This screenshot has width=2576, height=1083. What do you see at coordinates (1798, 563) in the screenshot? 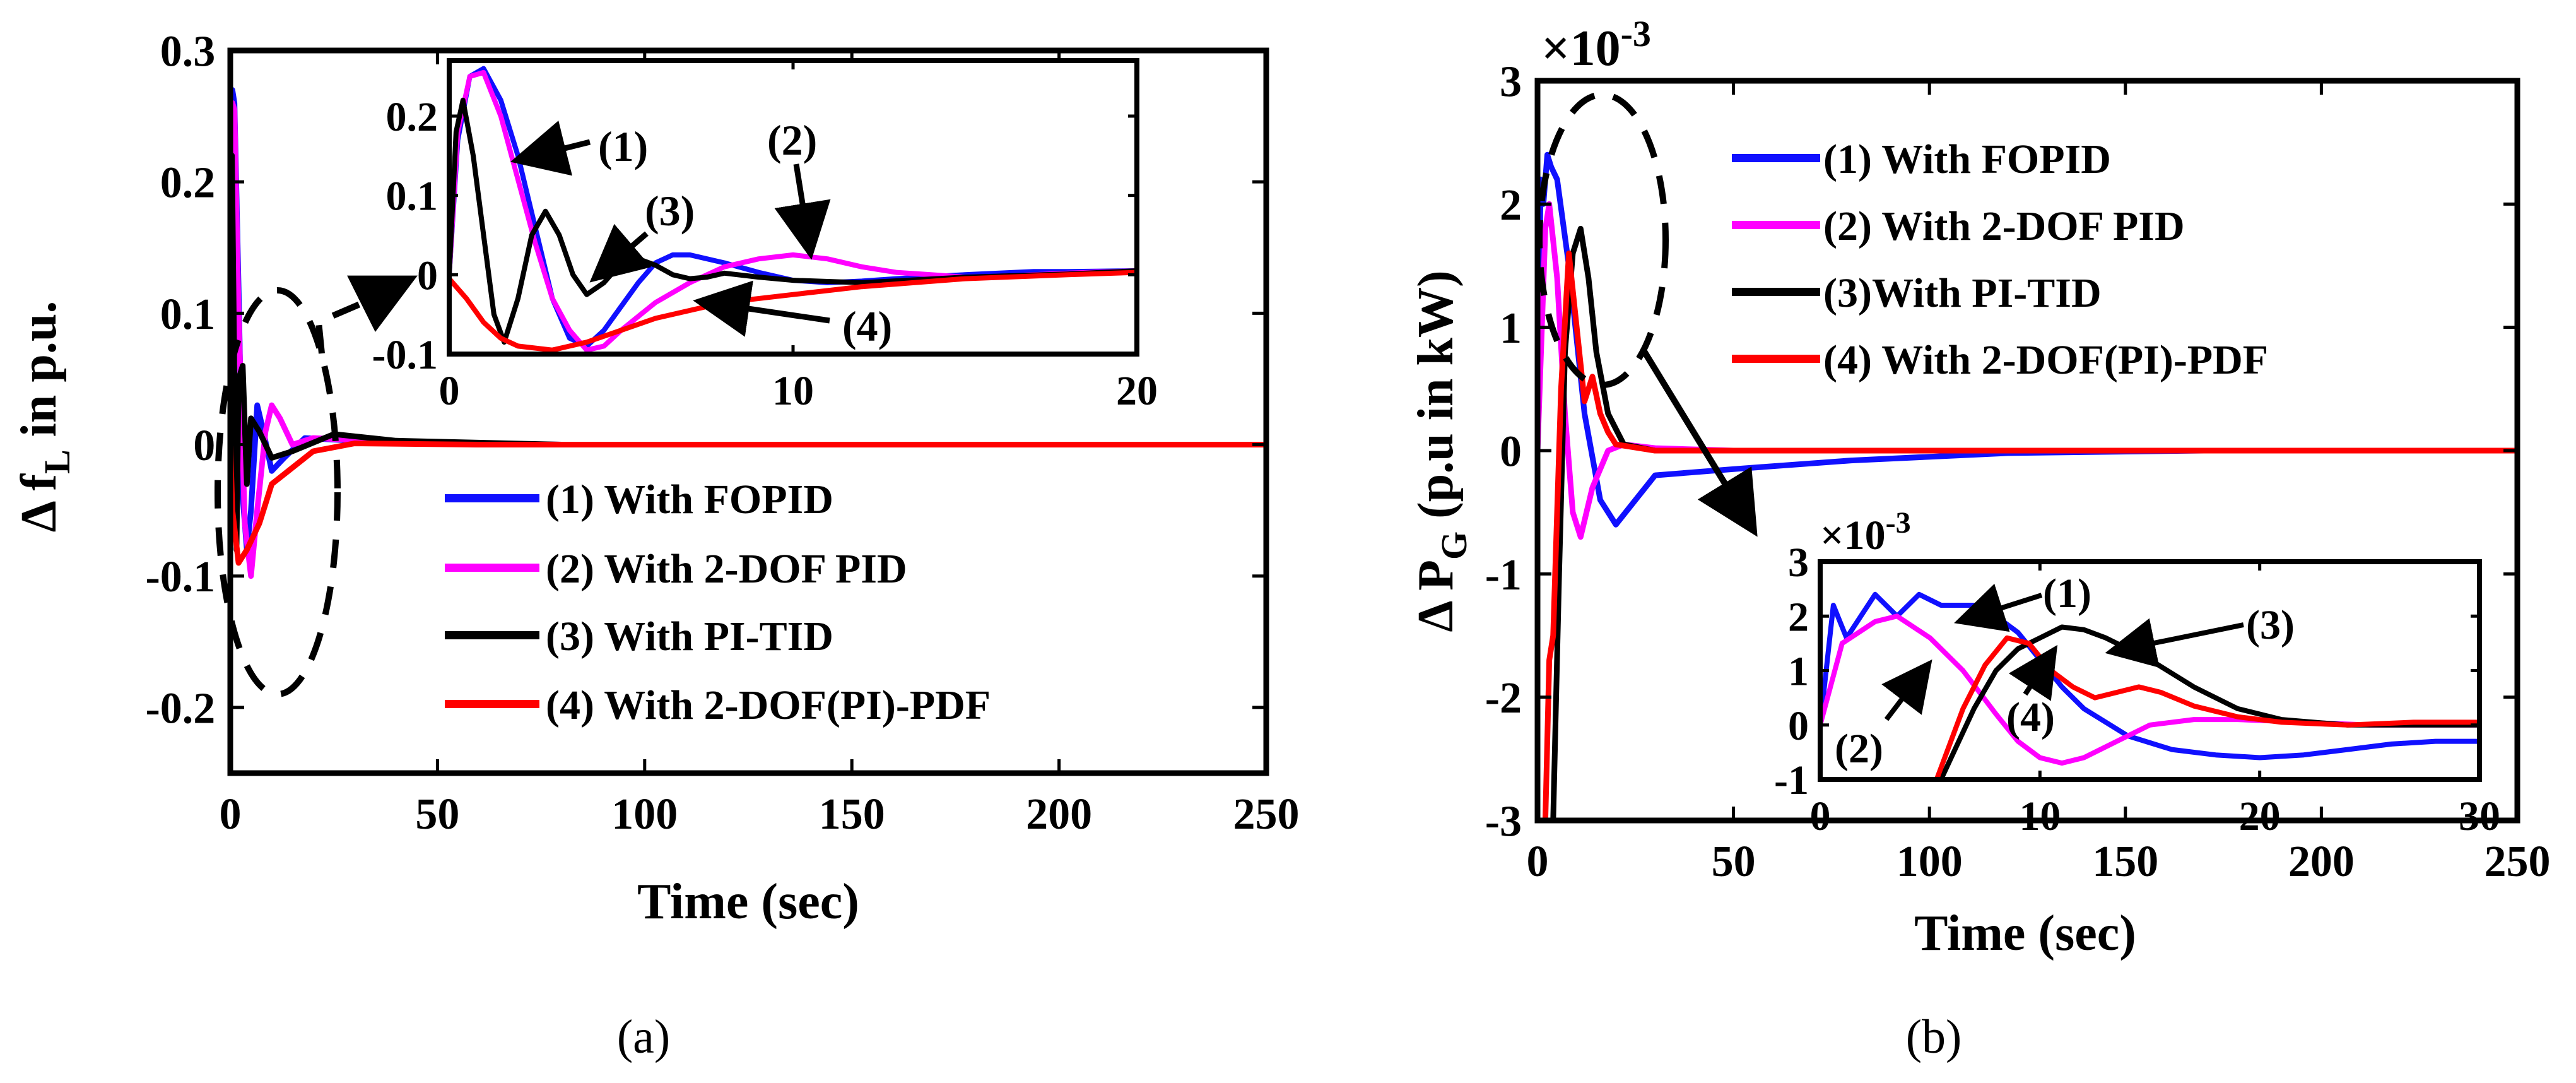
I see `y-tick-label-b-inset-4: 3` at bounding box center [1798, 563].